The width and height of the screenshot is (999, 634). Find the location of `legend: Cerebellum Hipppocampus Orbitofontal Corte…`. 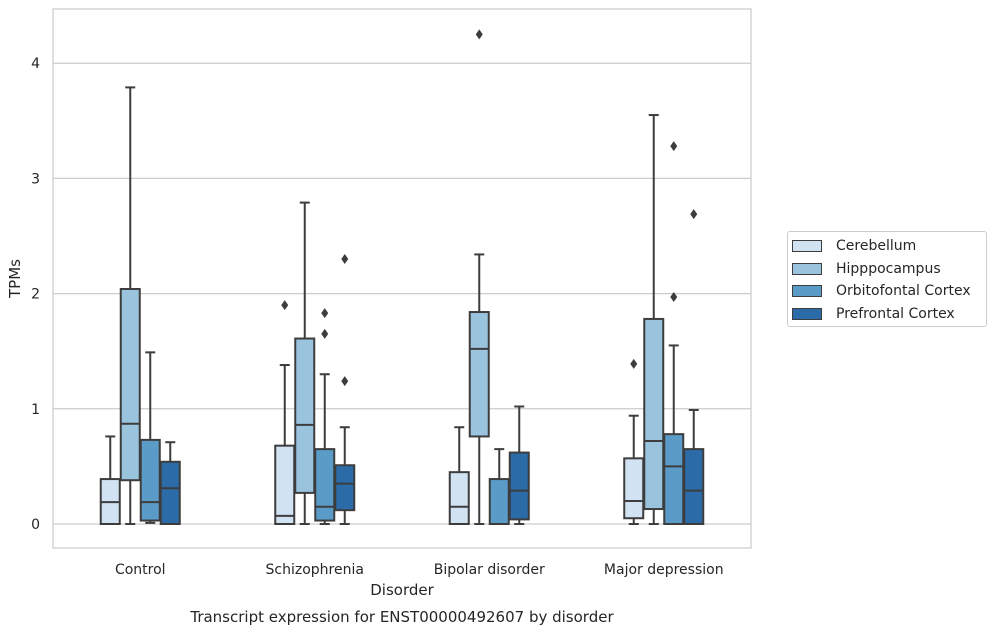

legend: Cerebellum Hipppocampus Orbitofontal Corte… is located at coordinates (887, 279).